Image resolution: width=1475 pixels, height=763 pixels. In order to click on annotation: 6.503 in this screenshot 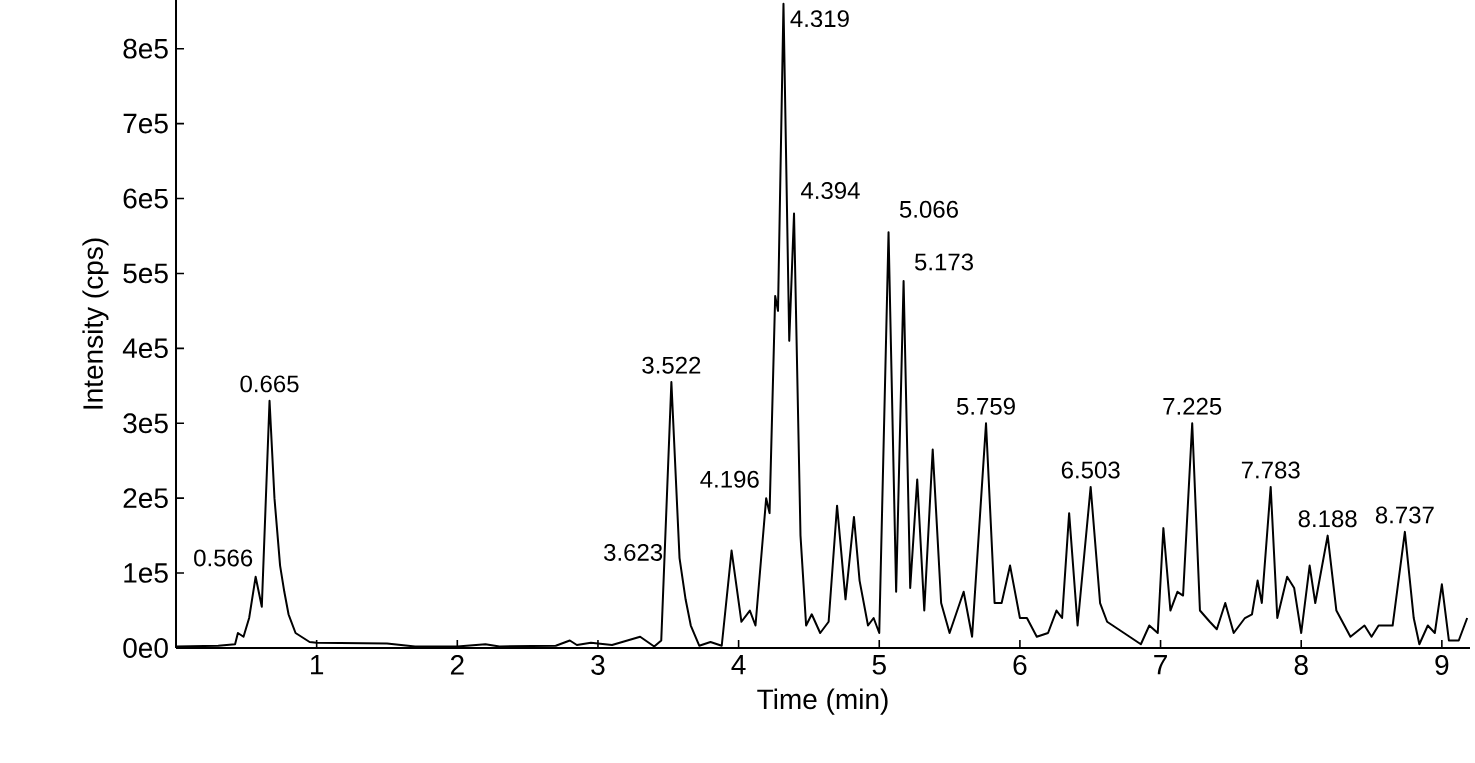, I will do `click(1090, 470)`.